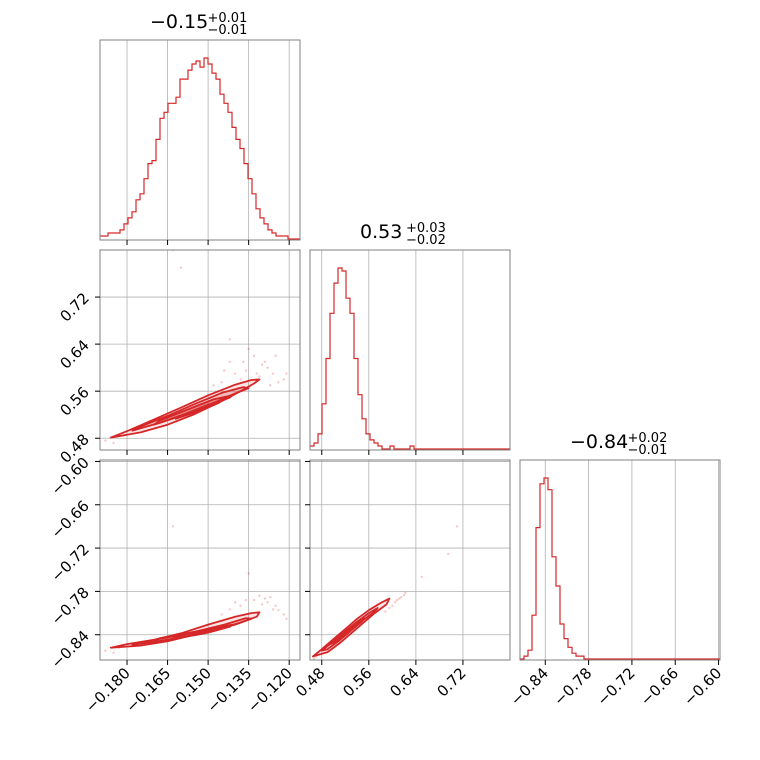 The height and width of the screenshot is (760, 760). Describe the element at coordinates (403, 234) in the screenshot. I see `panel-title-1: 0.53 +0.03−0.02` at that location.